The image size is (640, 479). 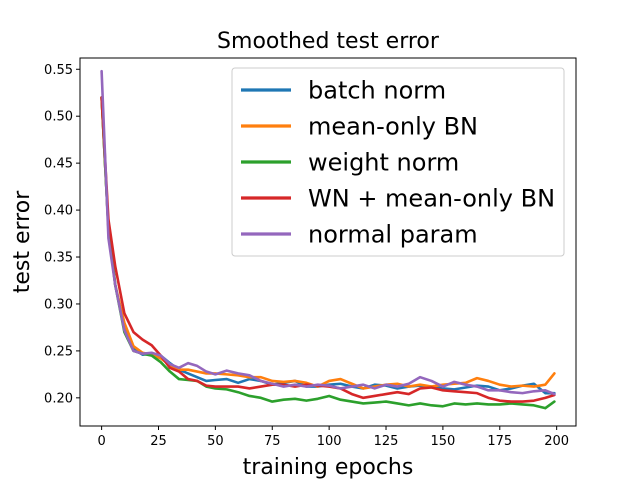 I want to click on x-tick-label: 175, so click(x=499, y=441).